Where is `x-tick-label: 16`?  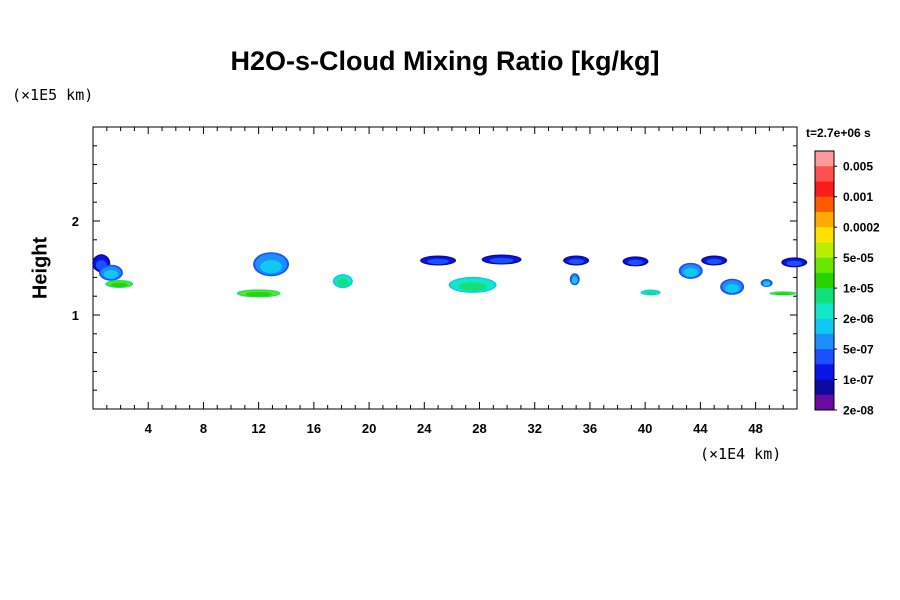 x-tick-label: 16 is located at coordinates (314, 428).